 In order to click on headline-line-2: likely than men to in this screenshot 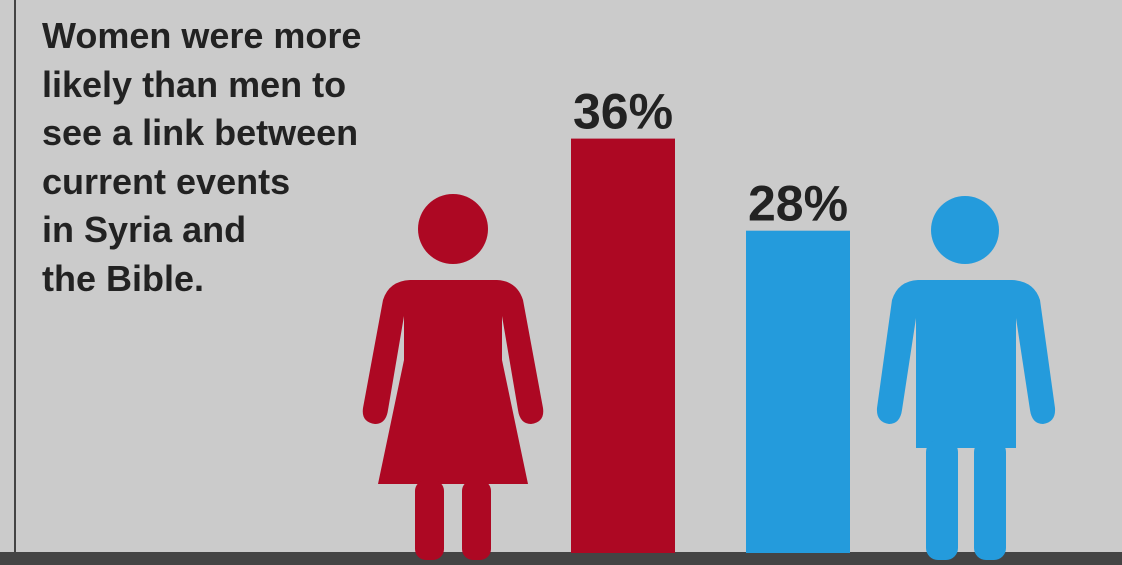, I will do `click(194, 84)`.